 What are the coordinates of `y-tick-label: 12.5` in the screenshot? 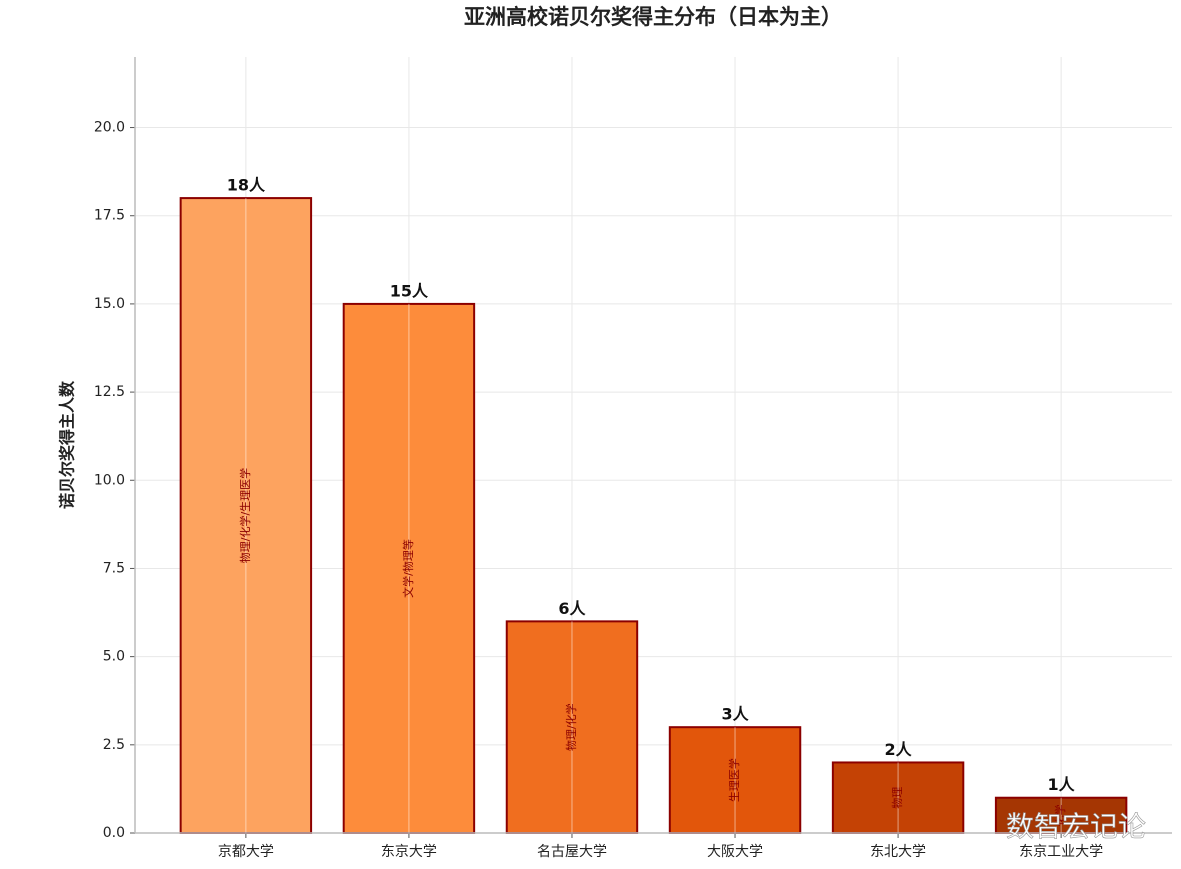 It's located at (109, 392).